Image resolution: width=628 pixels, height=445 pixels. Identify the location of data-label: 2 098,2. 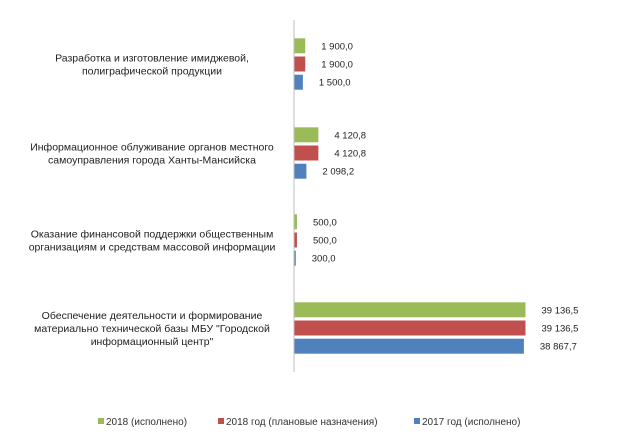
(338, 172).